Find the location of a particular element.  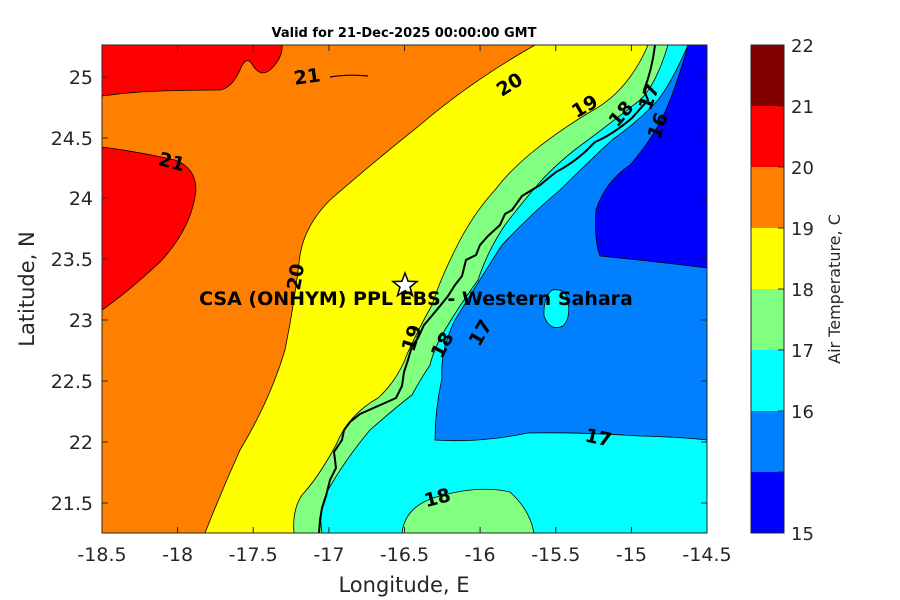

colorbar-tick-label: 18 is located at coordinates (802, 290).